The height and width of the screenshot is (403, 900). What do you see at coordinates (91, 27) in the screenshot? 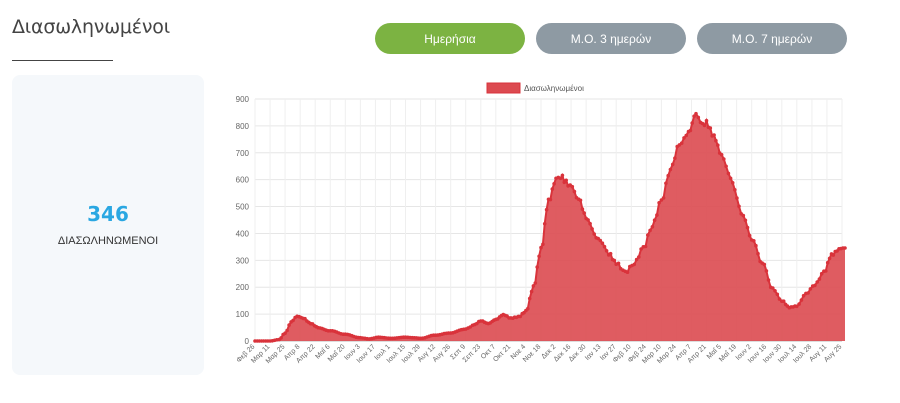
I see `page-title: Διασωληνωμένοι` at bounding box center [91, 27].